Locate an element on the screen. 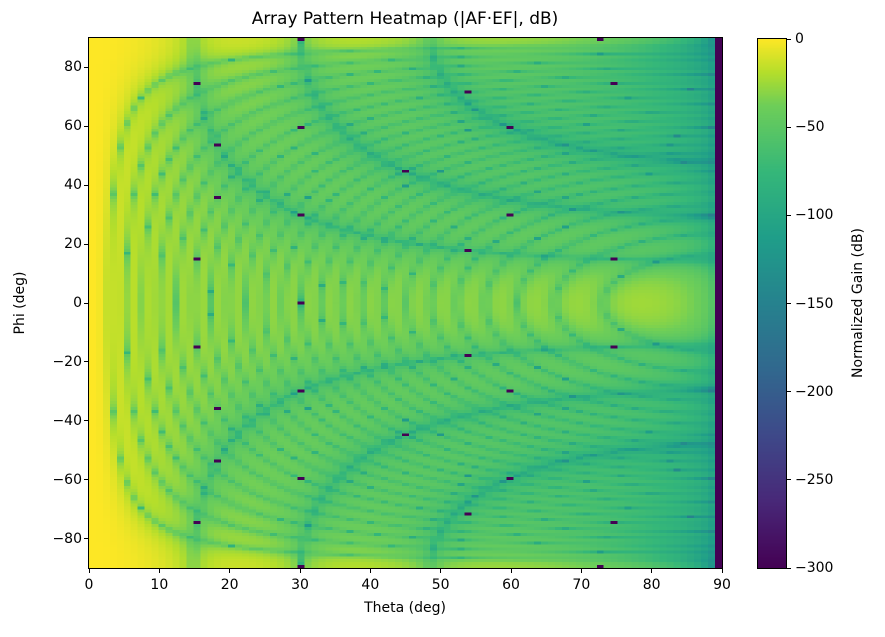 Image resolution: width=885 pixels, height=637 pixels. x-tick-label: 80 is located at coordinates (651, 585).